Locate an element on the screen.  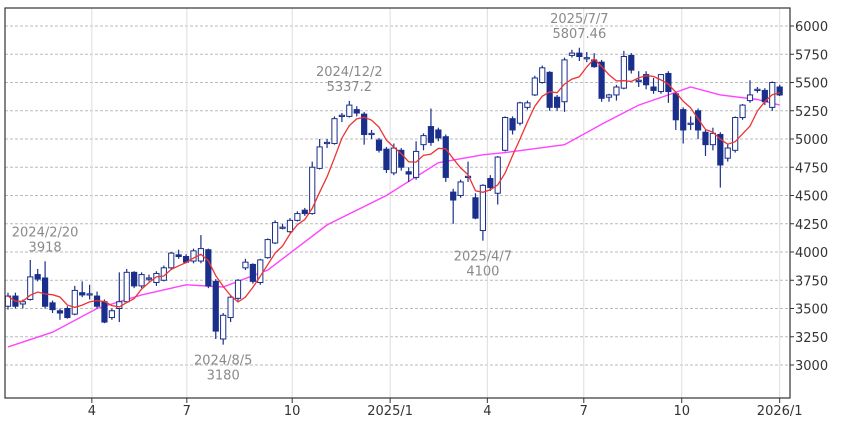
annotation-date: 2024/8/5 is located at coordinates (223, 361).